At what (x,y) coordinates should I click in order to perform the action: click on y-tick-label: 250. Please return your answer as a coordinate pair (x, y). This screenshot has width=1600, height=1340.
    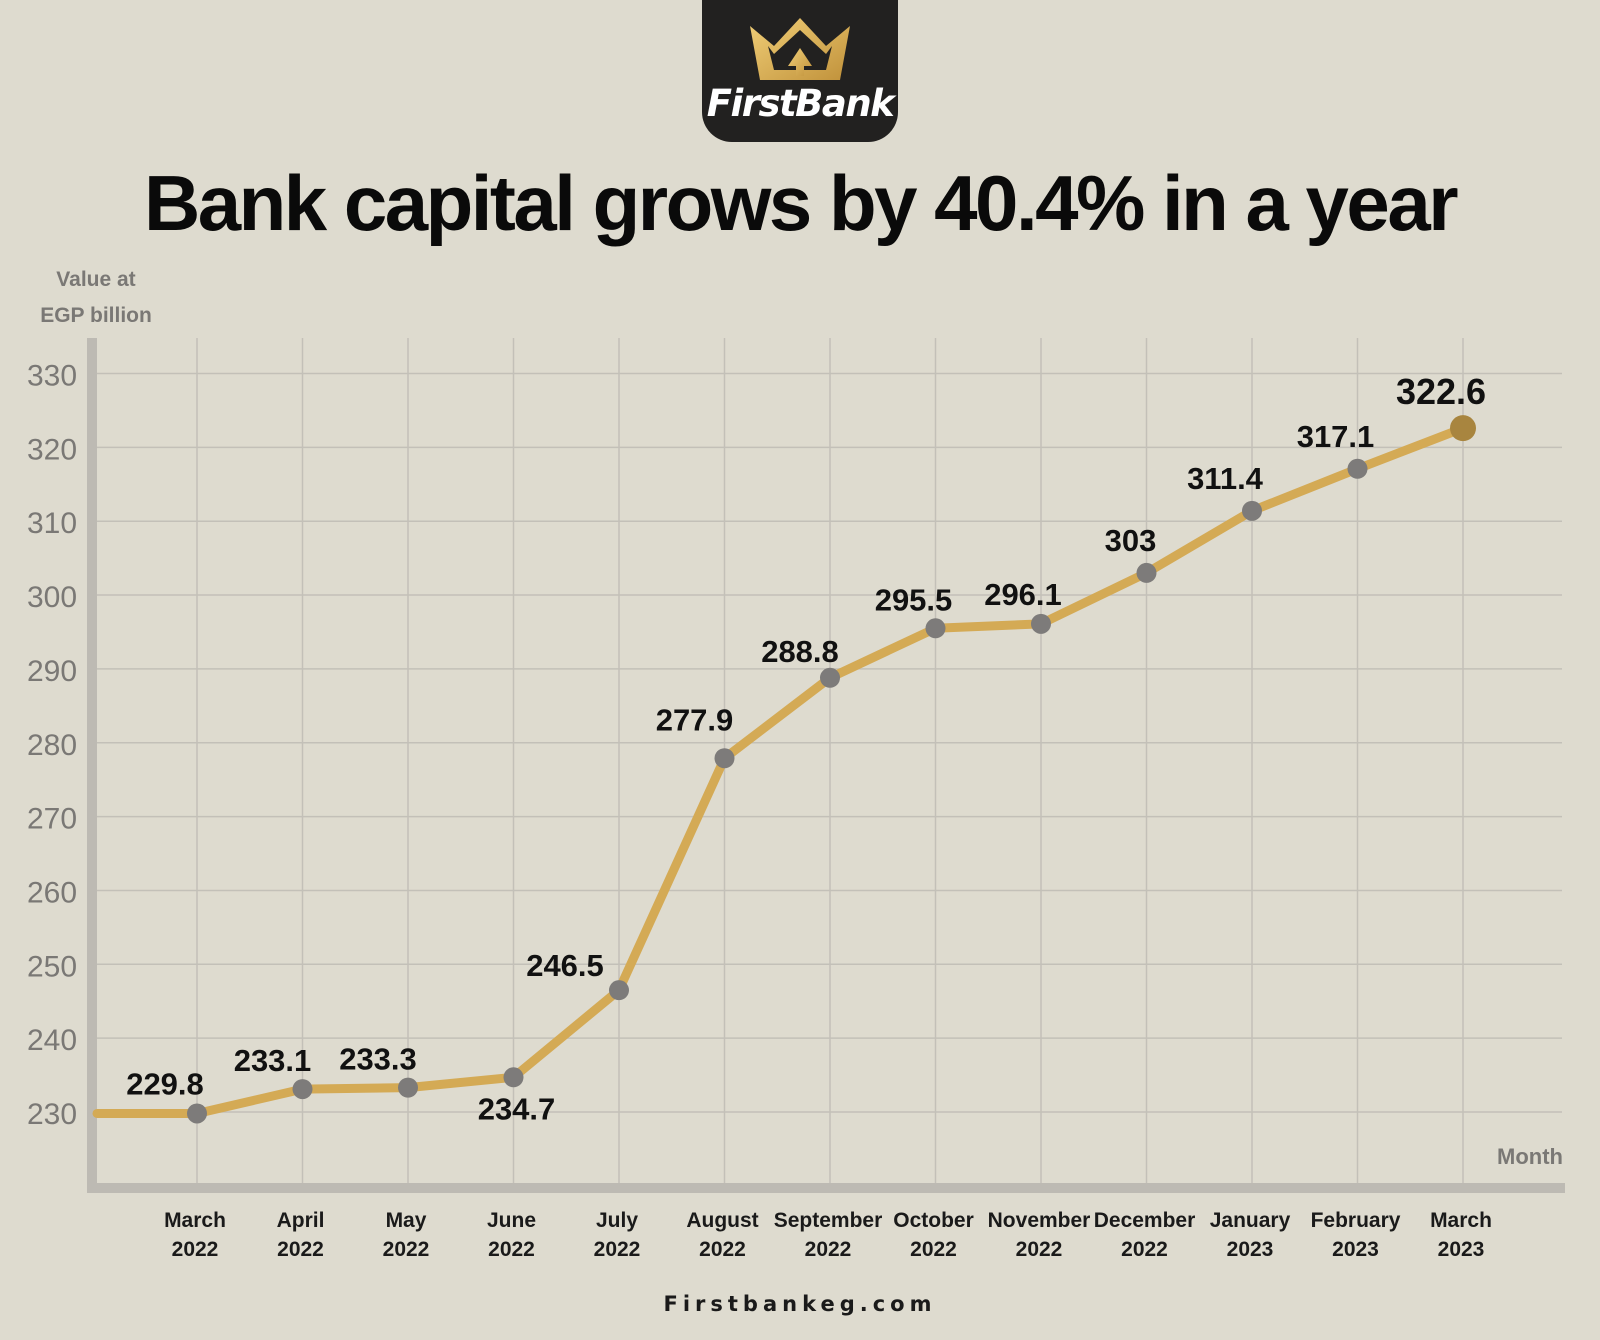
    Looking at the image, I should click on (52, 966).